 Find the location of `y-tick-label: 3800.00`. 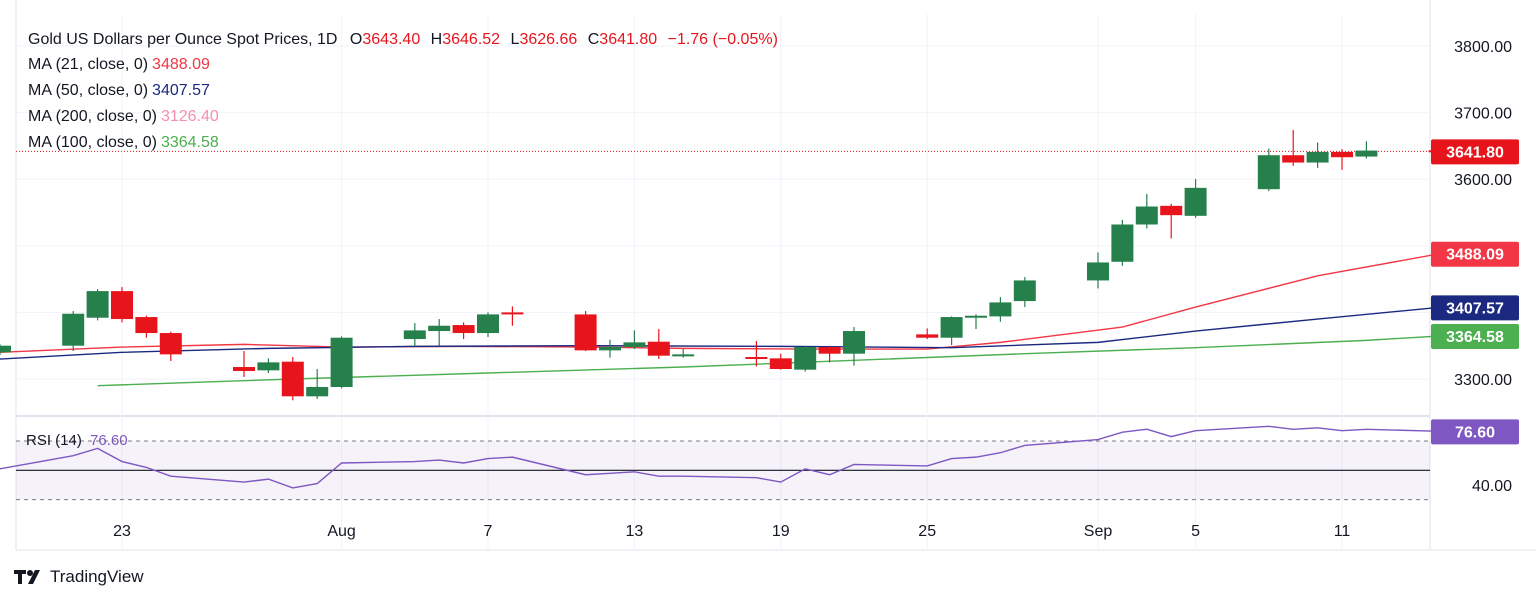

y-tick-label: 3800.00 is located at coordinates (1483, 47).